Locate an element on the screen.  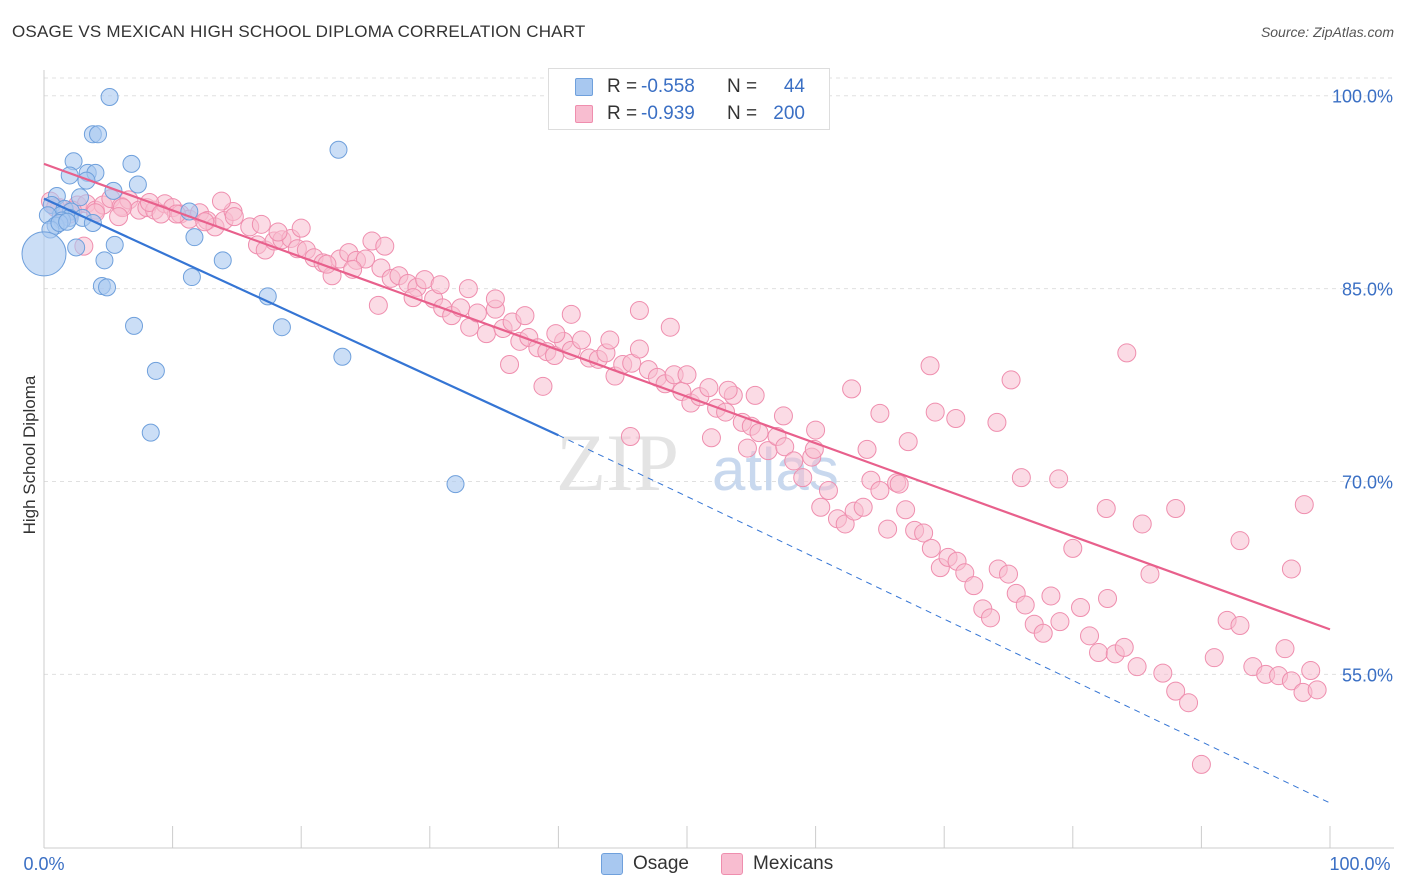
mexicans-n-label: N = is located at coordinates (742, 113).